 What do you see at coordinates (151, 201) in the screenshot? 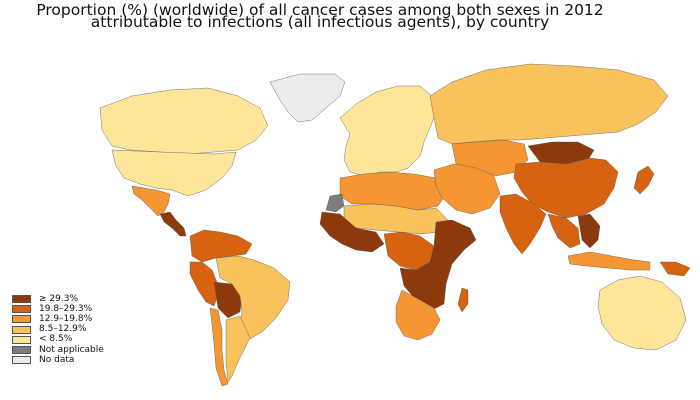
I see `region-mexico` at bounding box center [151, 201].